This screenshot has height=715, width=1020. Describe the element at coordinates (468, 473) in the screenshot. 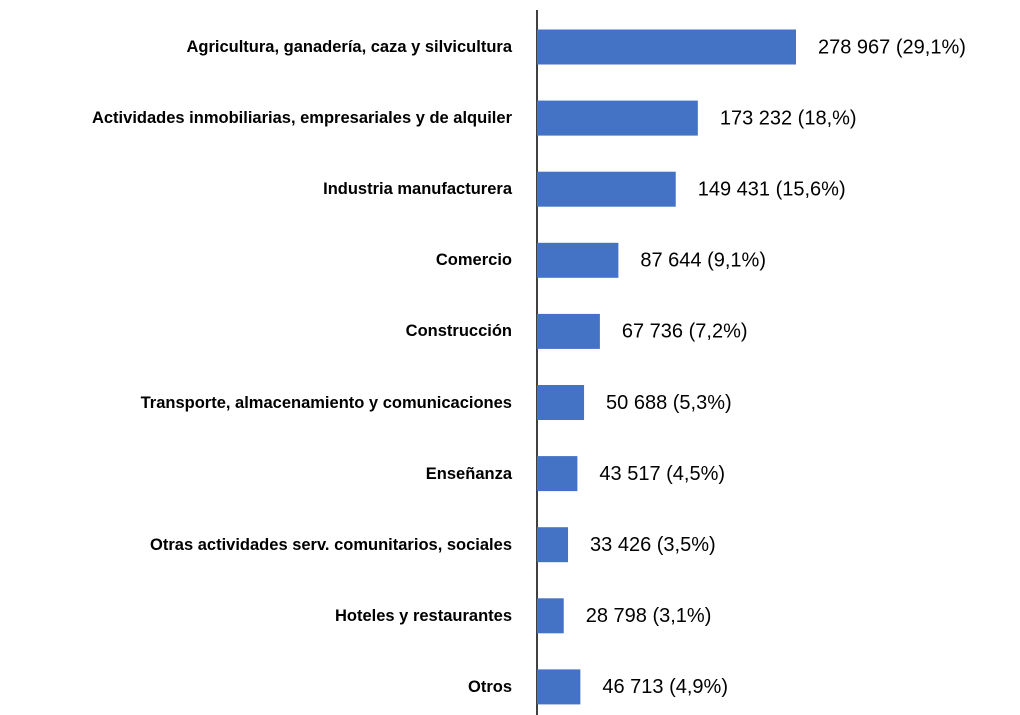

I see `category-label: Enseñanza` at that location.